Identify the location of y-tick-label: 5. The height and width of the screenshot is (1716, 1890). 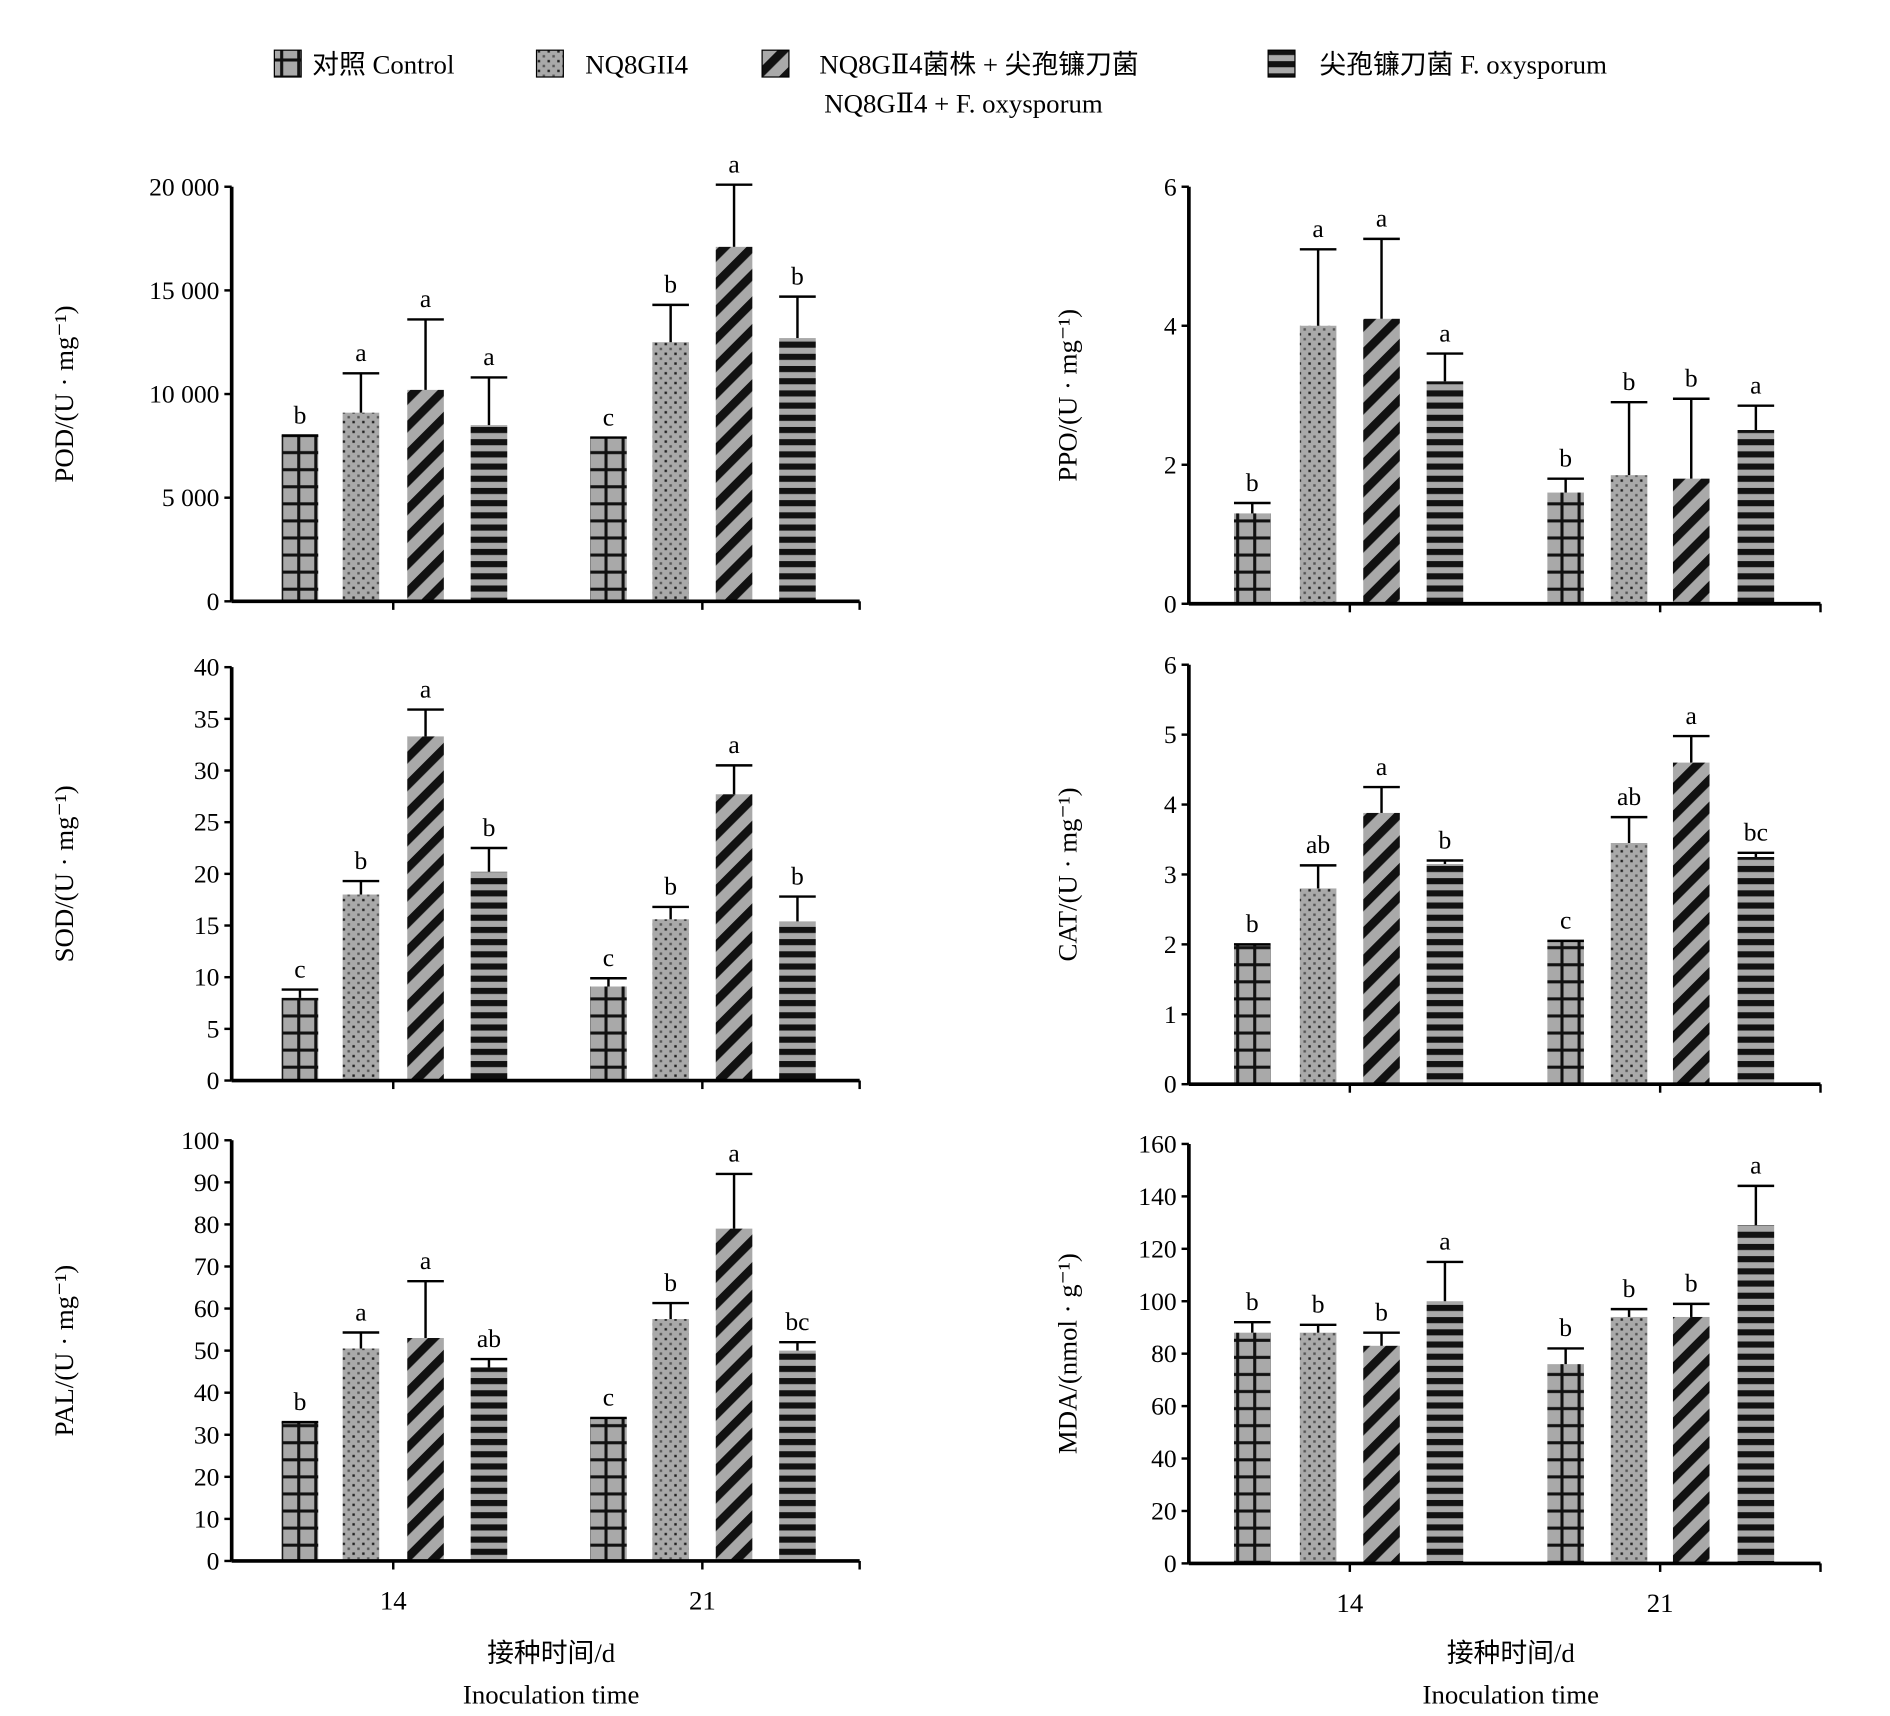
(213, 1028).